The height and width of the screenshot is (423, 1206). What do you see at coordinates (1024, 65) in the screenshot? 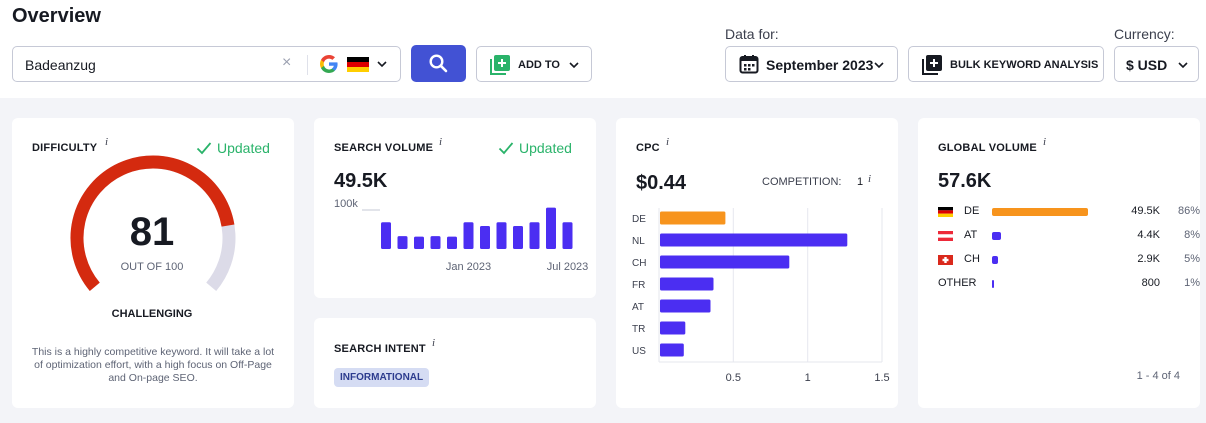
I see `bulk-keyword-analysis-label: BULK KEYWORD ANALYSIS` at bounding box center [1024, 65].